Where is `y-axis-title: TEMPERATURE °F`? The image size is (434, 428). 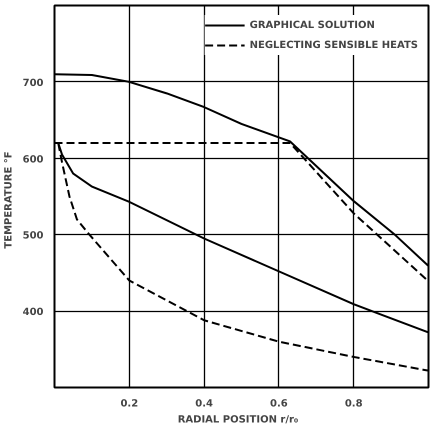 y-axis-title: TEMPERATURE °F is located at coordinates (9, 200).